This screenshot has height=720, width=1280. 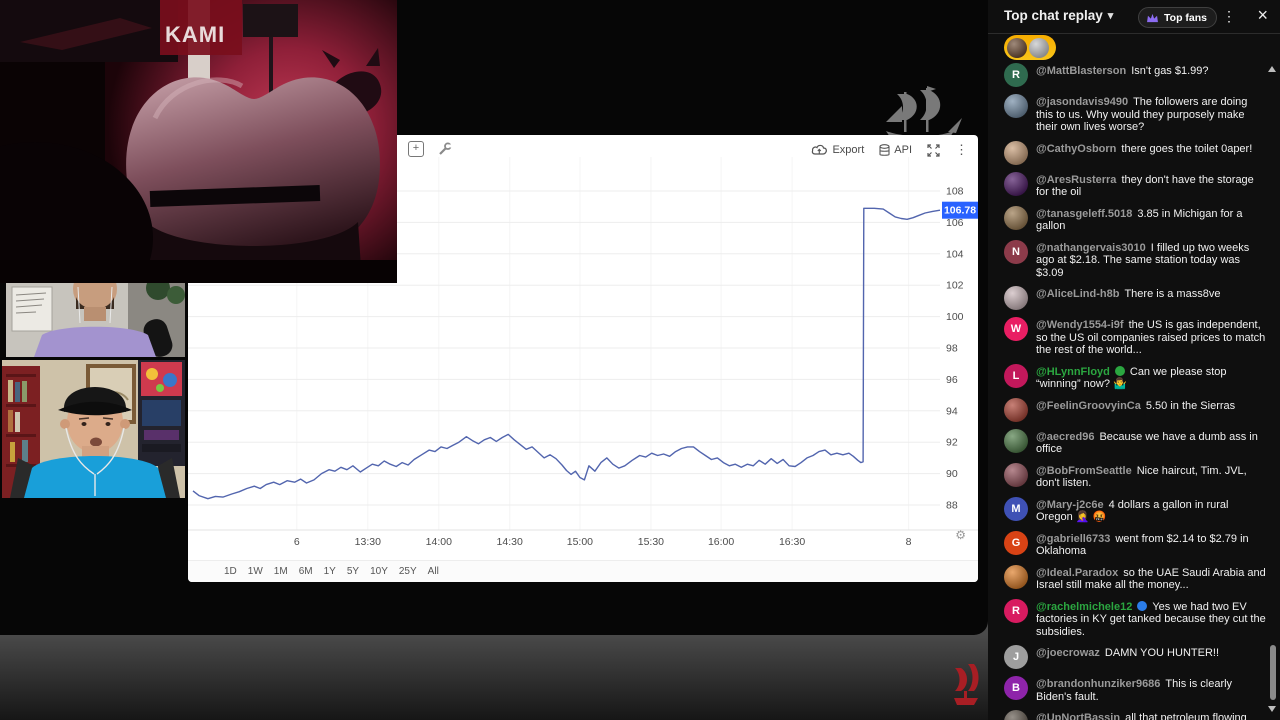 I want to click on close-icon: ×, so click(x=1262, y=15).